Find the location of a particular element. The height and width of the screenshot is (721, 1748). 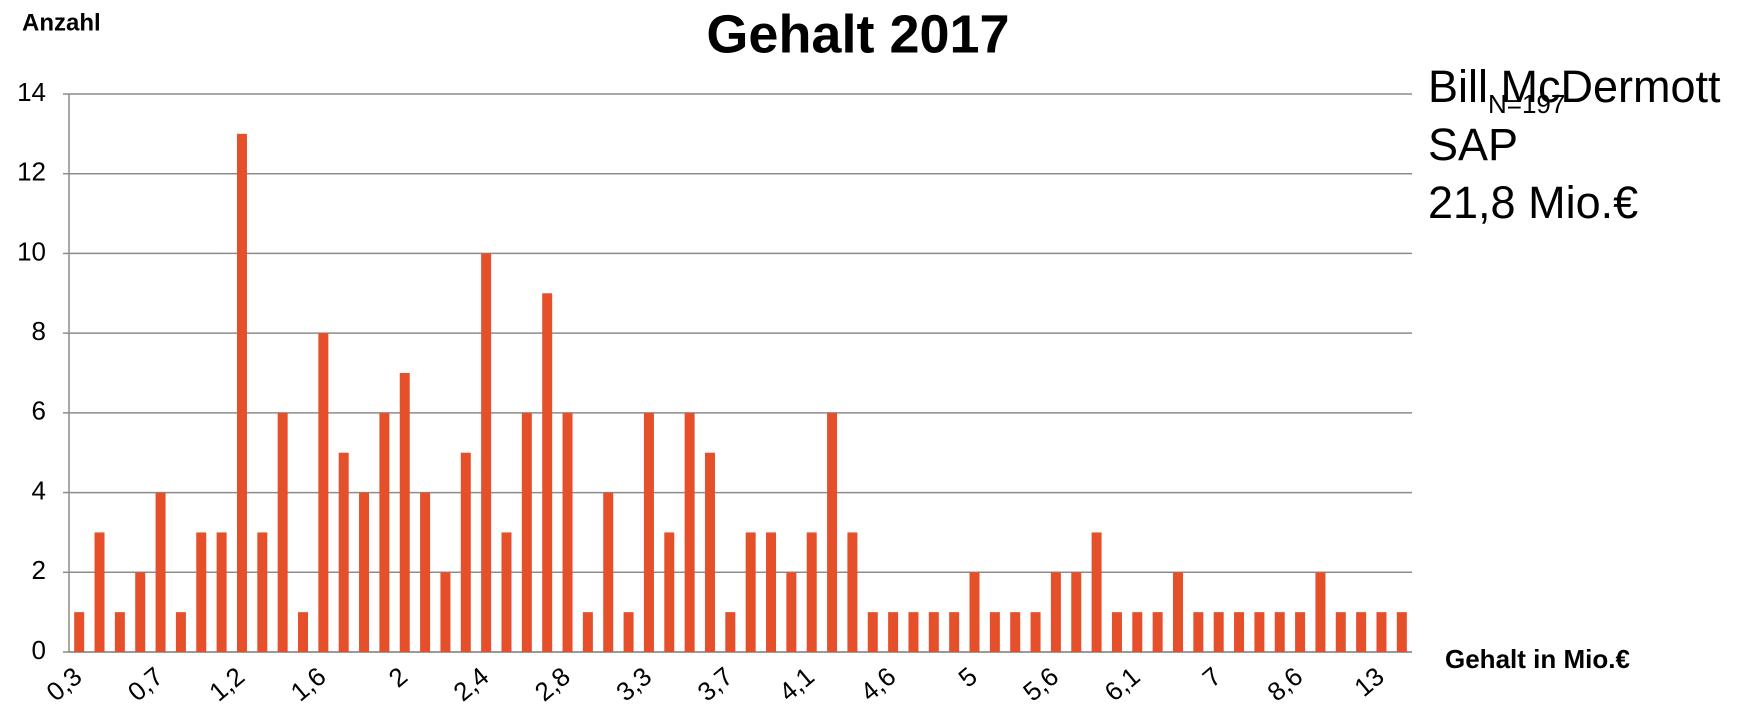

annotation-line: SAP is located at coordinates (1473, 144).